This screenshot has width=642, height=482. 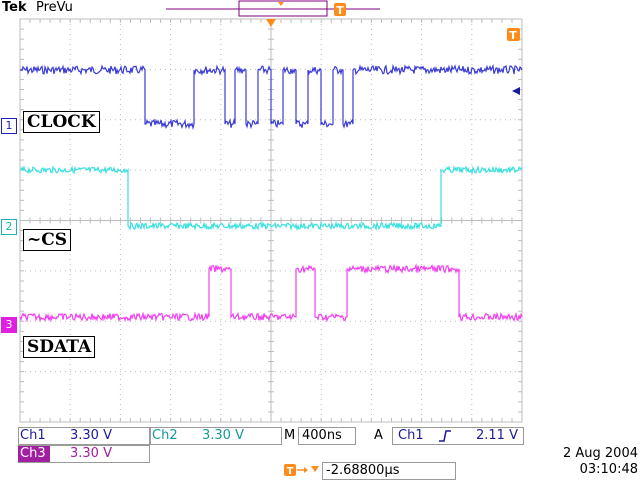 What do you see at coordinates (223, 435) in the screenshot?
I see `ch2-scale: 3.30 V` at bounding box center [223, 435].